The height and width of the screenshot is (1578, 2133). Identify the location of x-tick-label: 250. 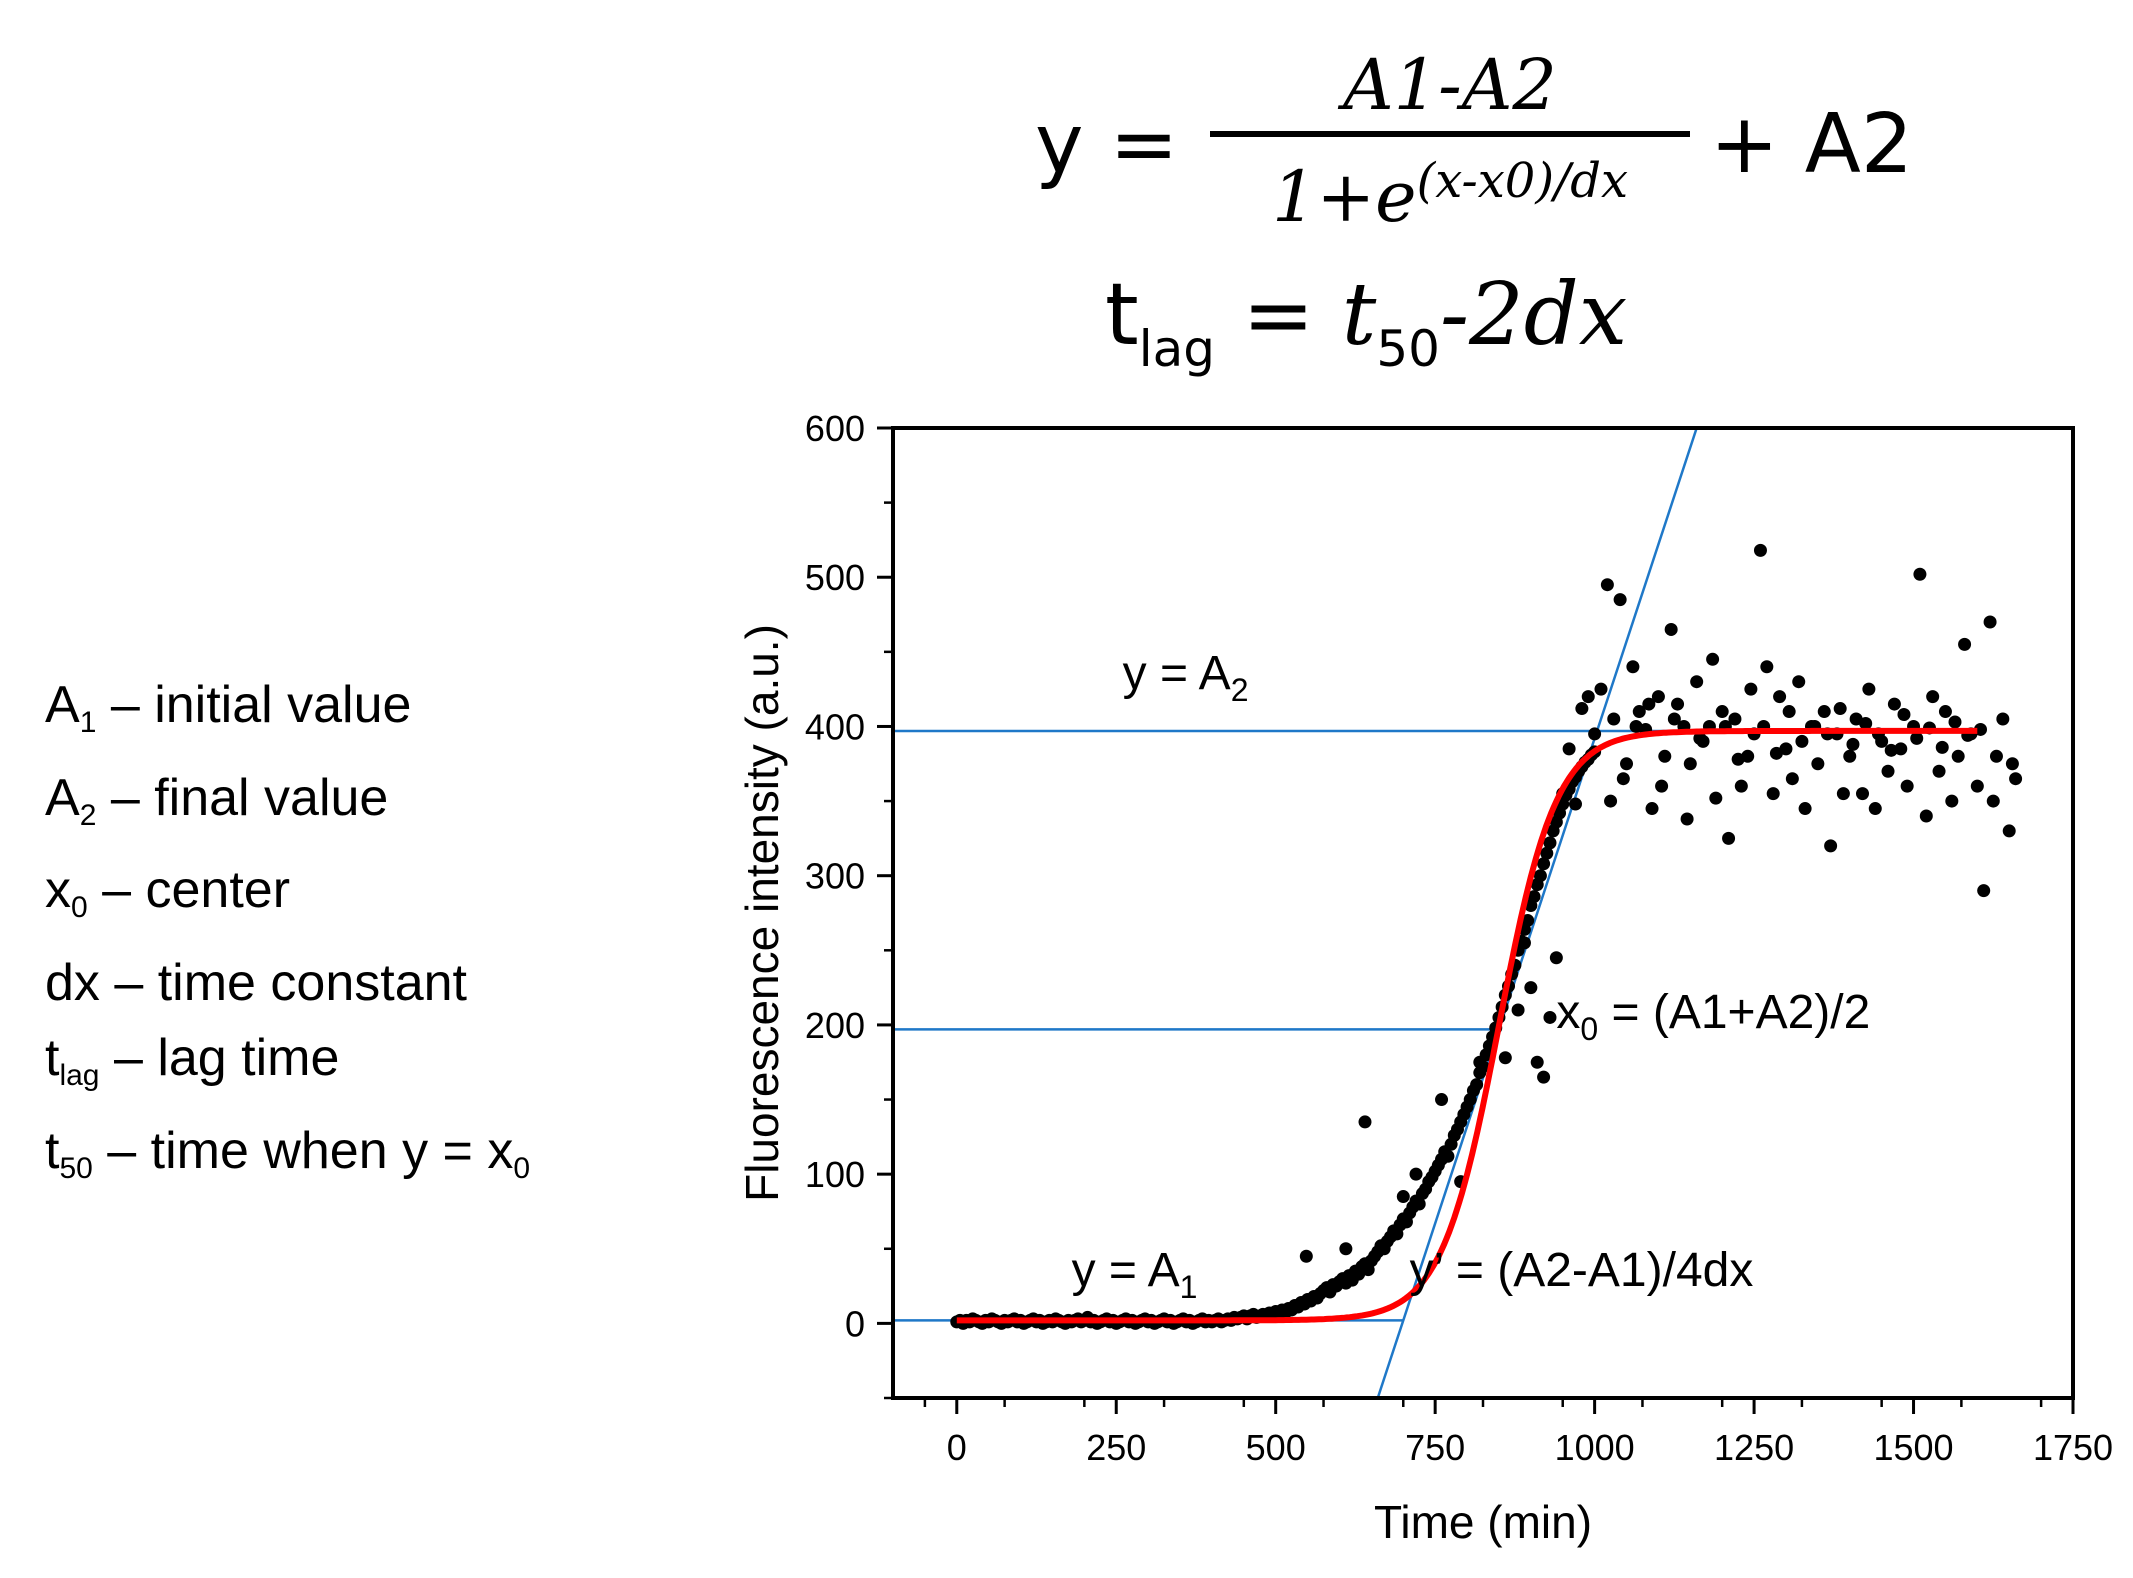
(1116, 1447).